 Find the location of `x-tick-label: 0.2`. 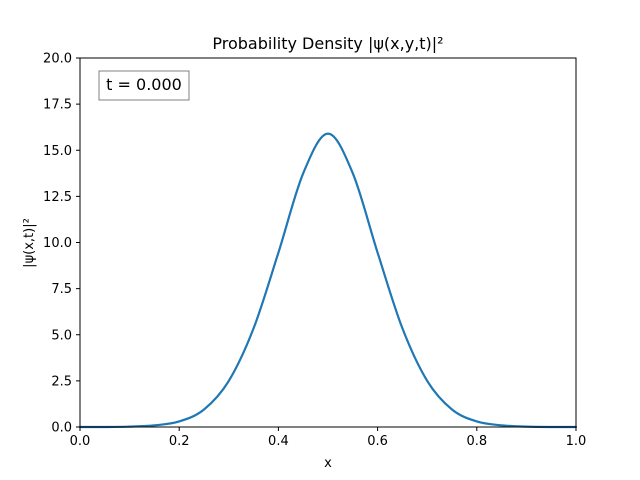

x-tick-label: 0.2 is located at coordinates (179, 441).